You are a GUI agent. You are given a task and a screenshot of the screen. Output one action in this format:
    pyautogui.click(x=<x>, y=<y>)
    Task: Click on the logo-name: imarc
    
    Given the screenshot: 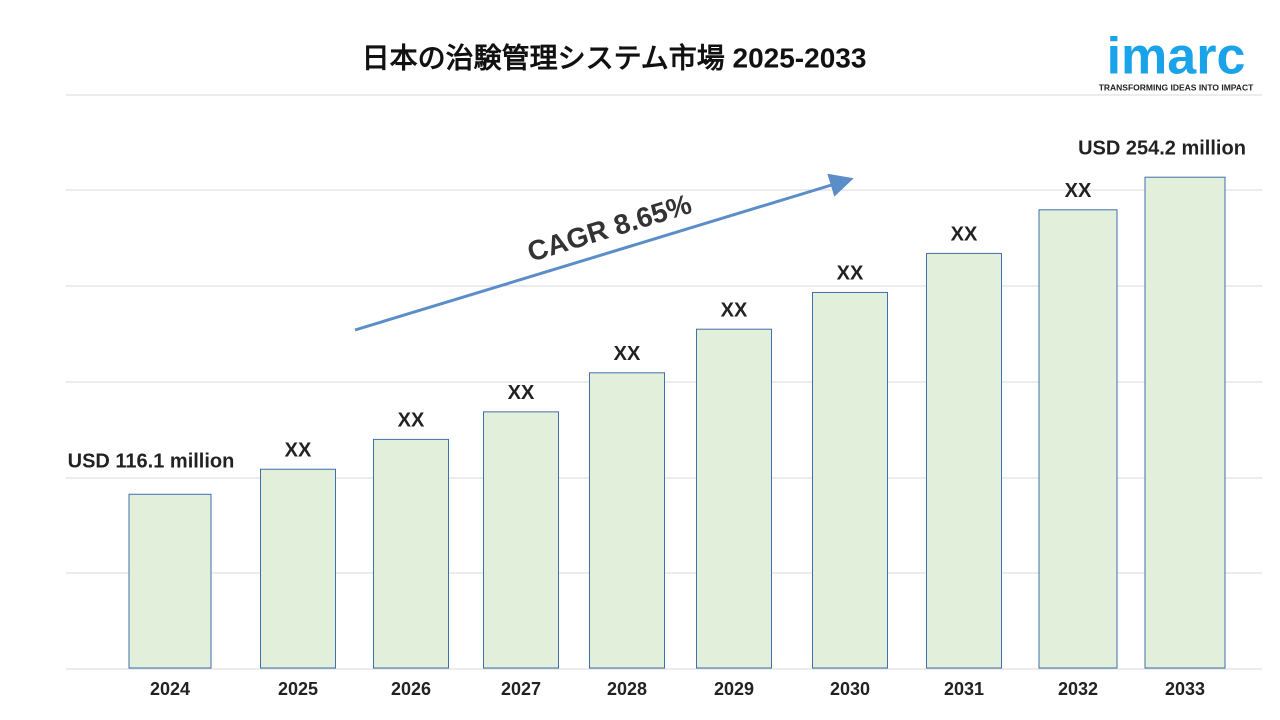 What is the action you would take?
    pyautogui.click(x=1176, y=57)
    